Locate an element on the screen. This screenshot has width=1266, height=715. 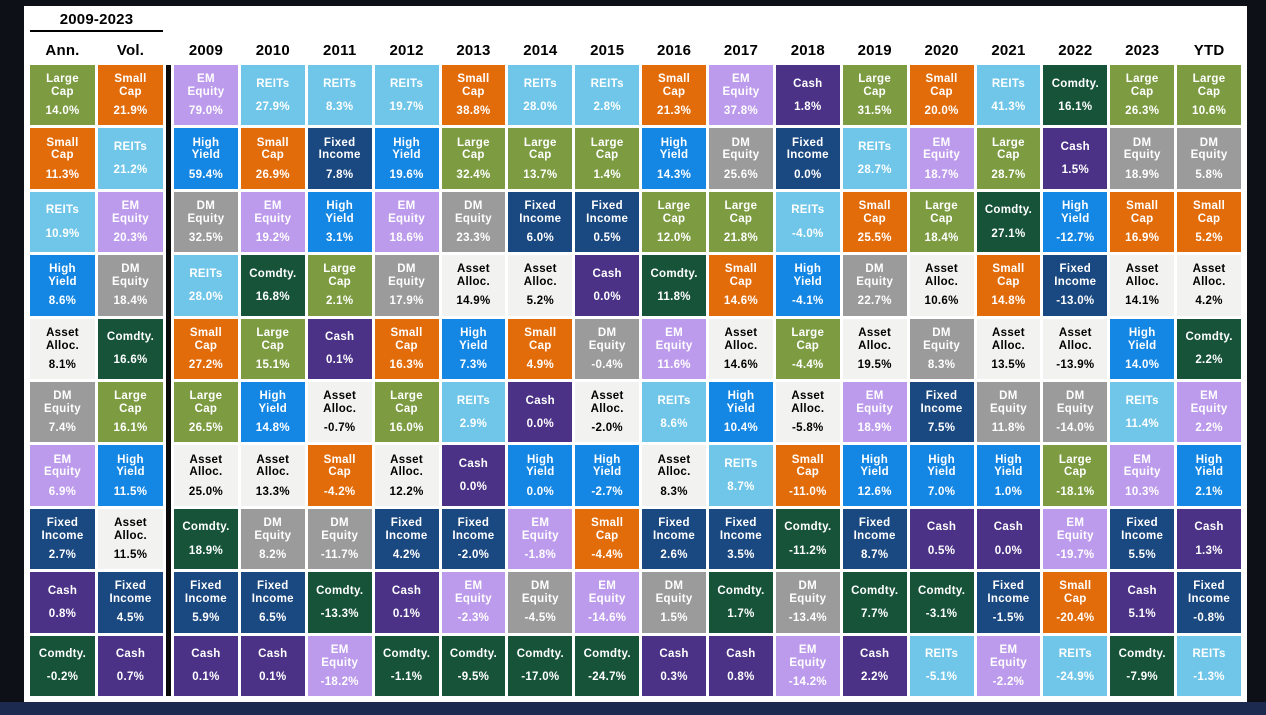
asset-cell-value: 0.0% is located at coordinates (1008, 550).